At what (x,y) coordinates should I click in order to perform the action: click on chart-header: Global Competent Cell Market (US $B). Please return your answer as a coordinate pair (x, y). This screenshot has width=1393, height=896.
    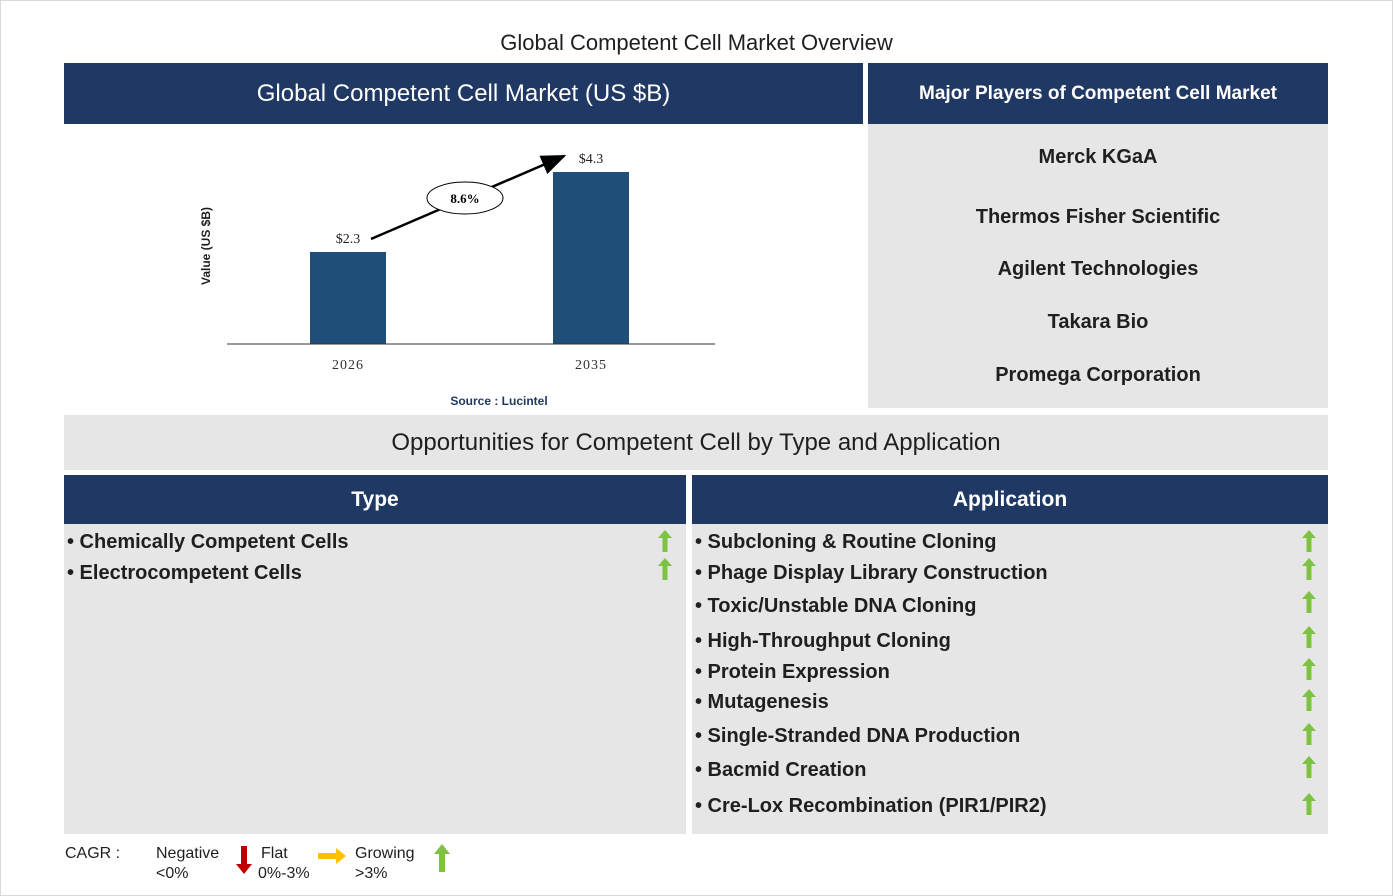
    Looking at the image, I should click on (463, 93).